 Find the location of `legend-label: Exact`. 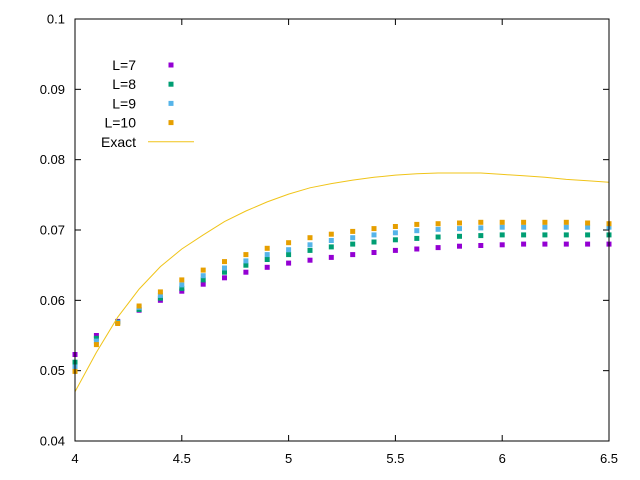

legend-label: Exact is located at coordinates (118, 142).